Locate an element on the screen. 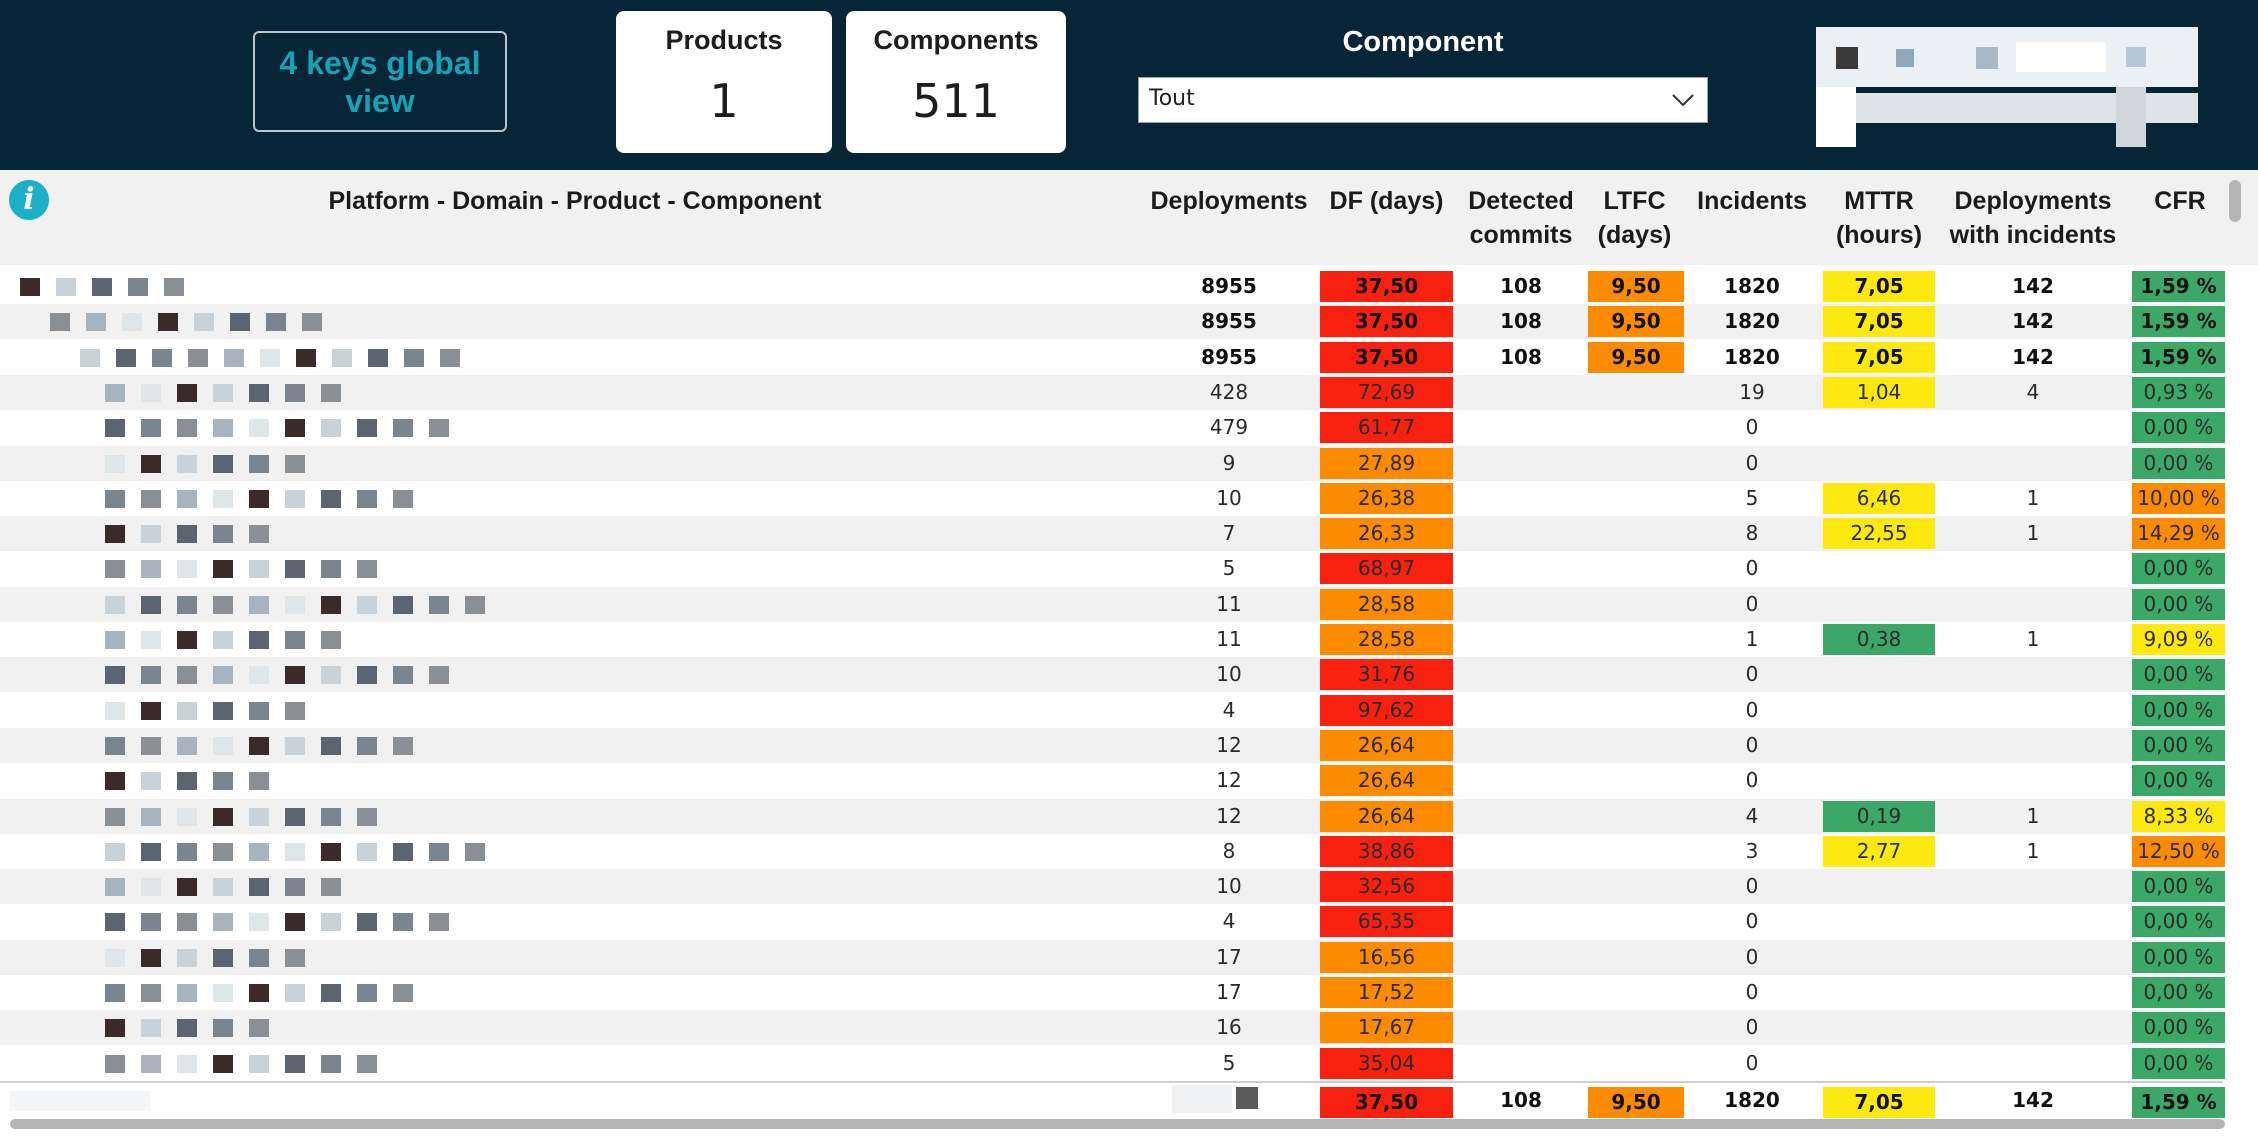 The height and width of the screenshot is (1140, 2258). column-header-detected-commits: Detected commits is located at coordinates (1521, 218).